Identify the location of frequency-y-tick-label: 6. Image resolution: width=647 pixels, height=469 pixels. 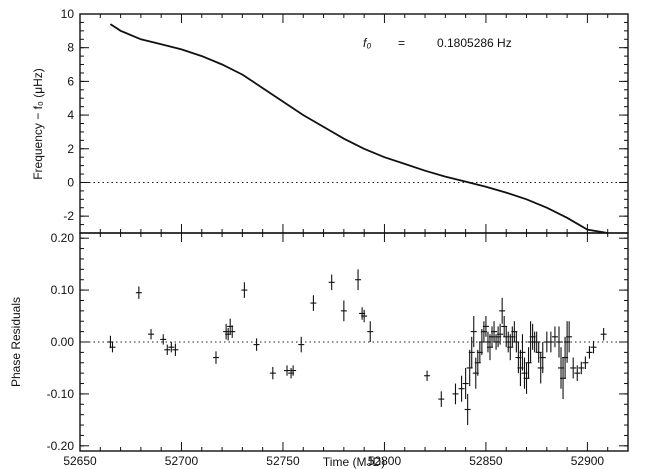
(70, 81).